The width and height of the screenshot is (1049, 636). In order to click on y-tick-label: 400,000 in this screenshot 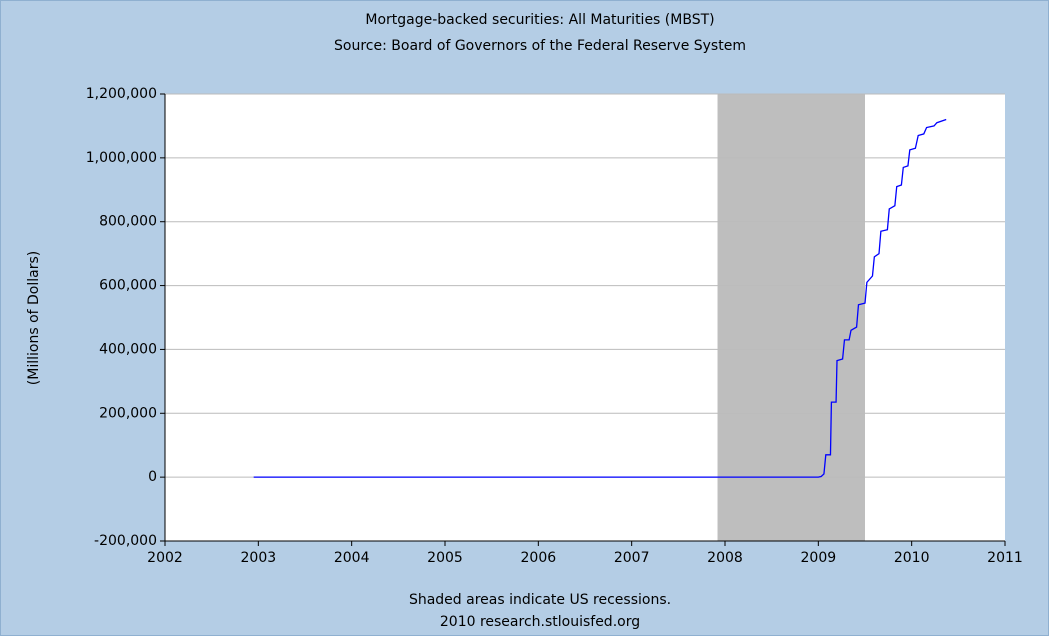, I will do `click(128, 349)`.